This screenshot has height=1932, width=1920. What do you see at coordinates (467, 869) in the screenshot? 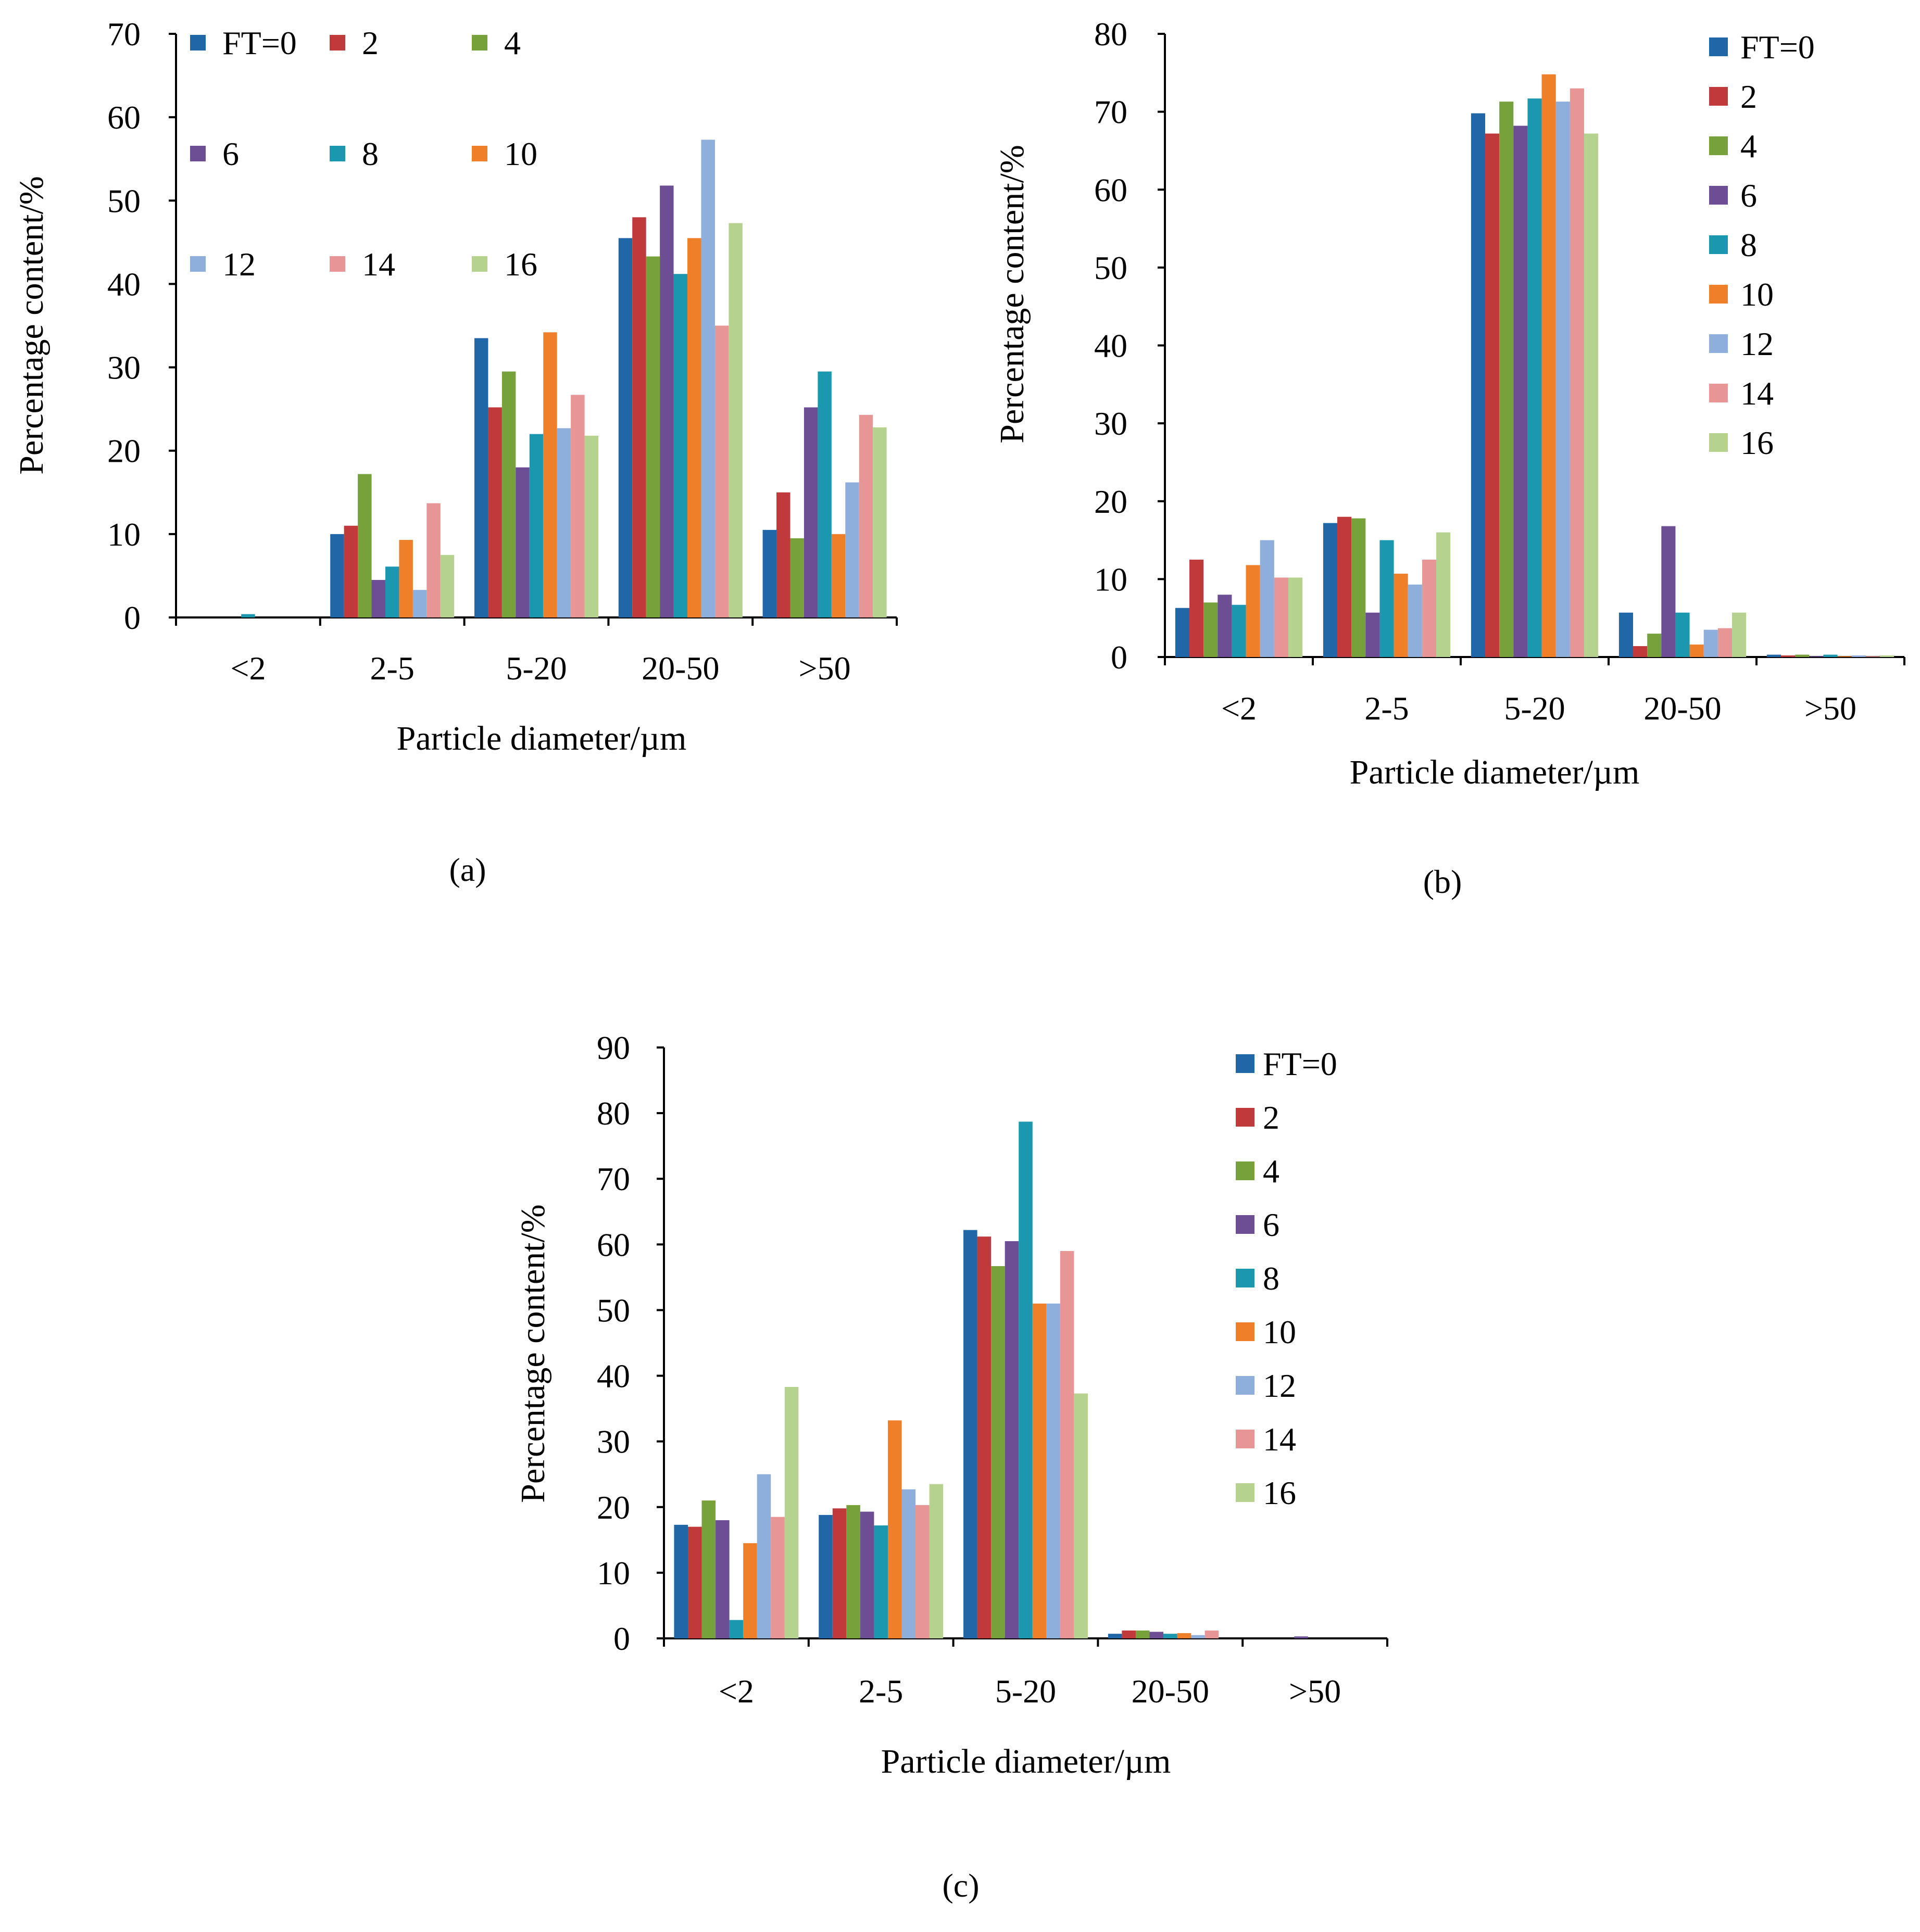
I see `panel-label-a: (a)` at bounding box center [467, 869].